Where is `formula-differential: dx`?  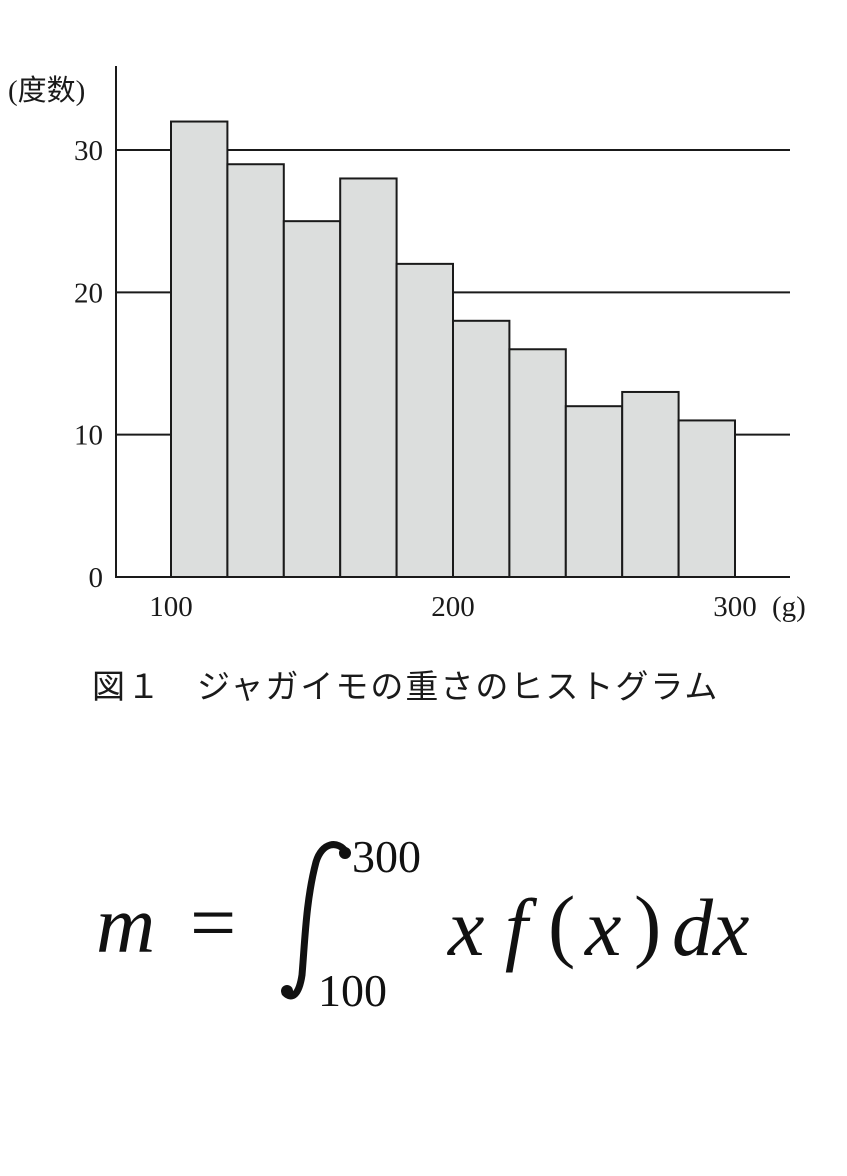
formula-differential: dx is located at coordinates (710, 927).